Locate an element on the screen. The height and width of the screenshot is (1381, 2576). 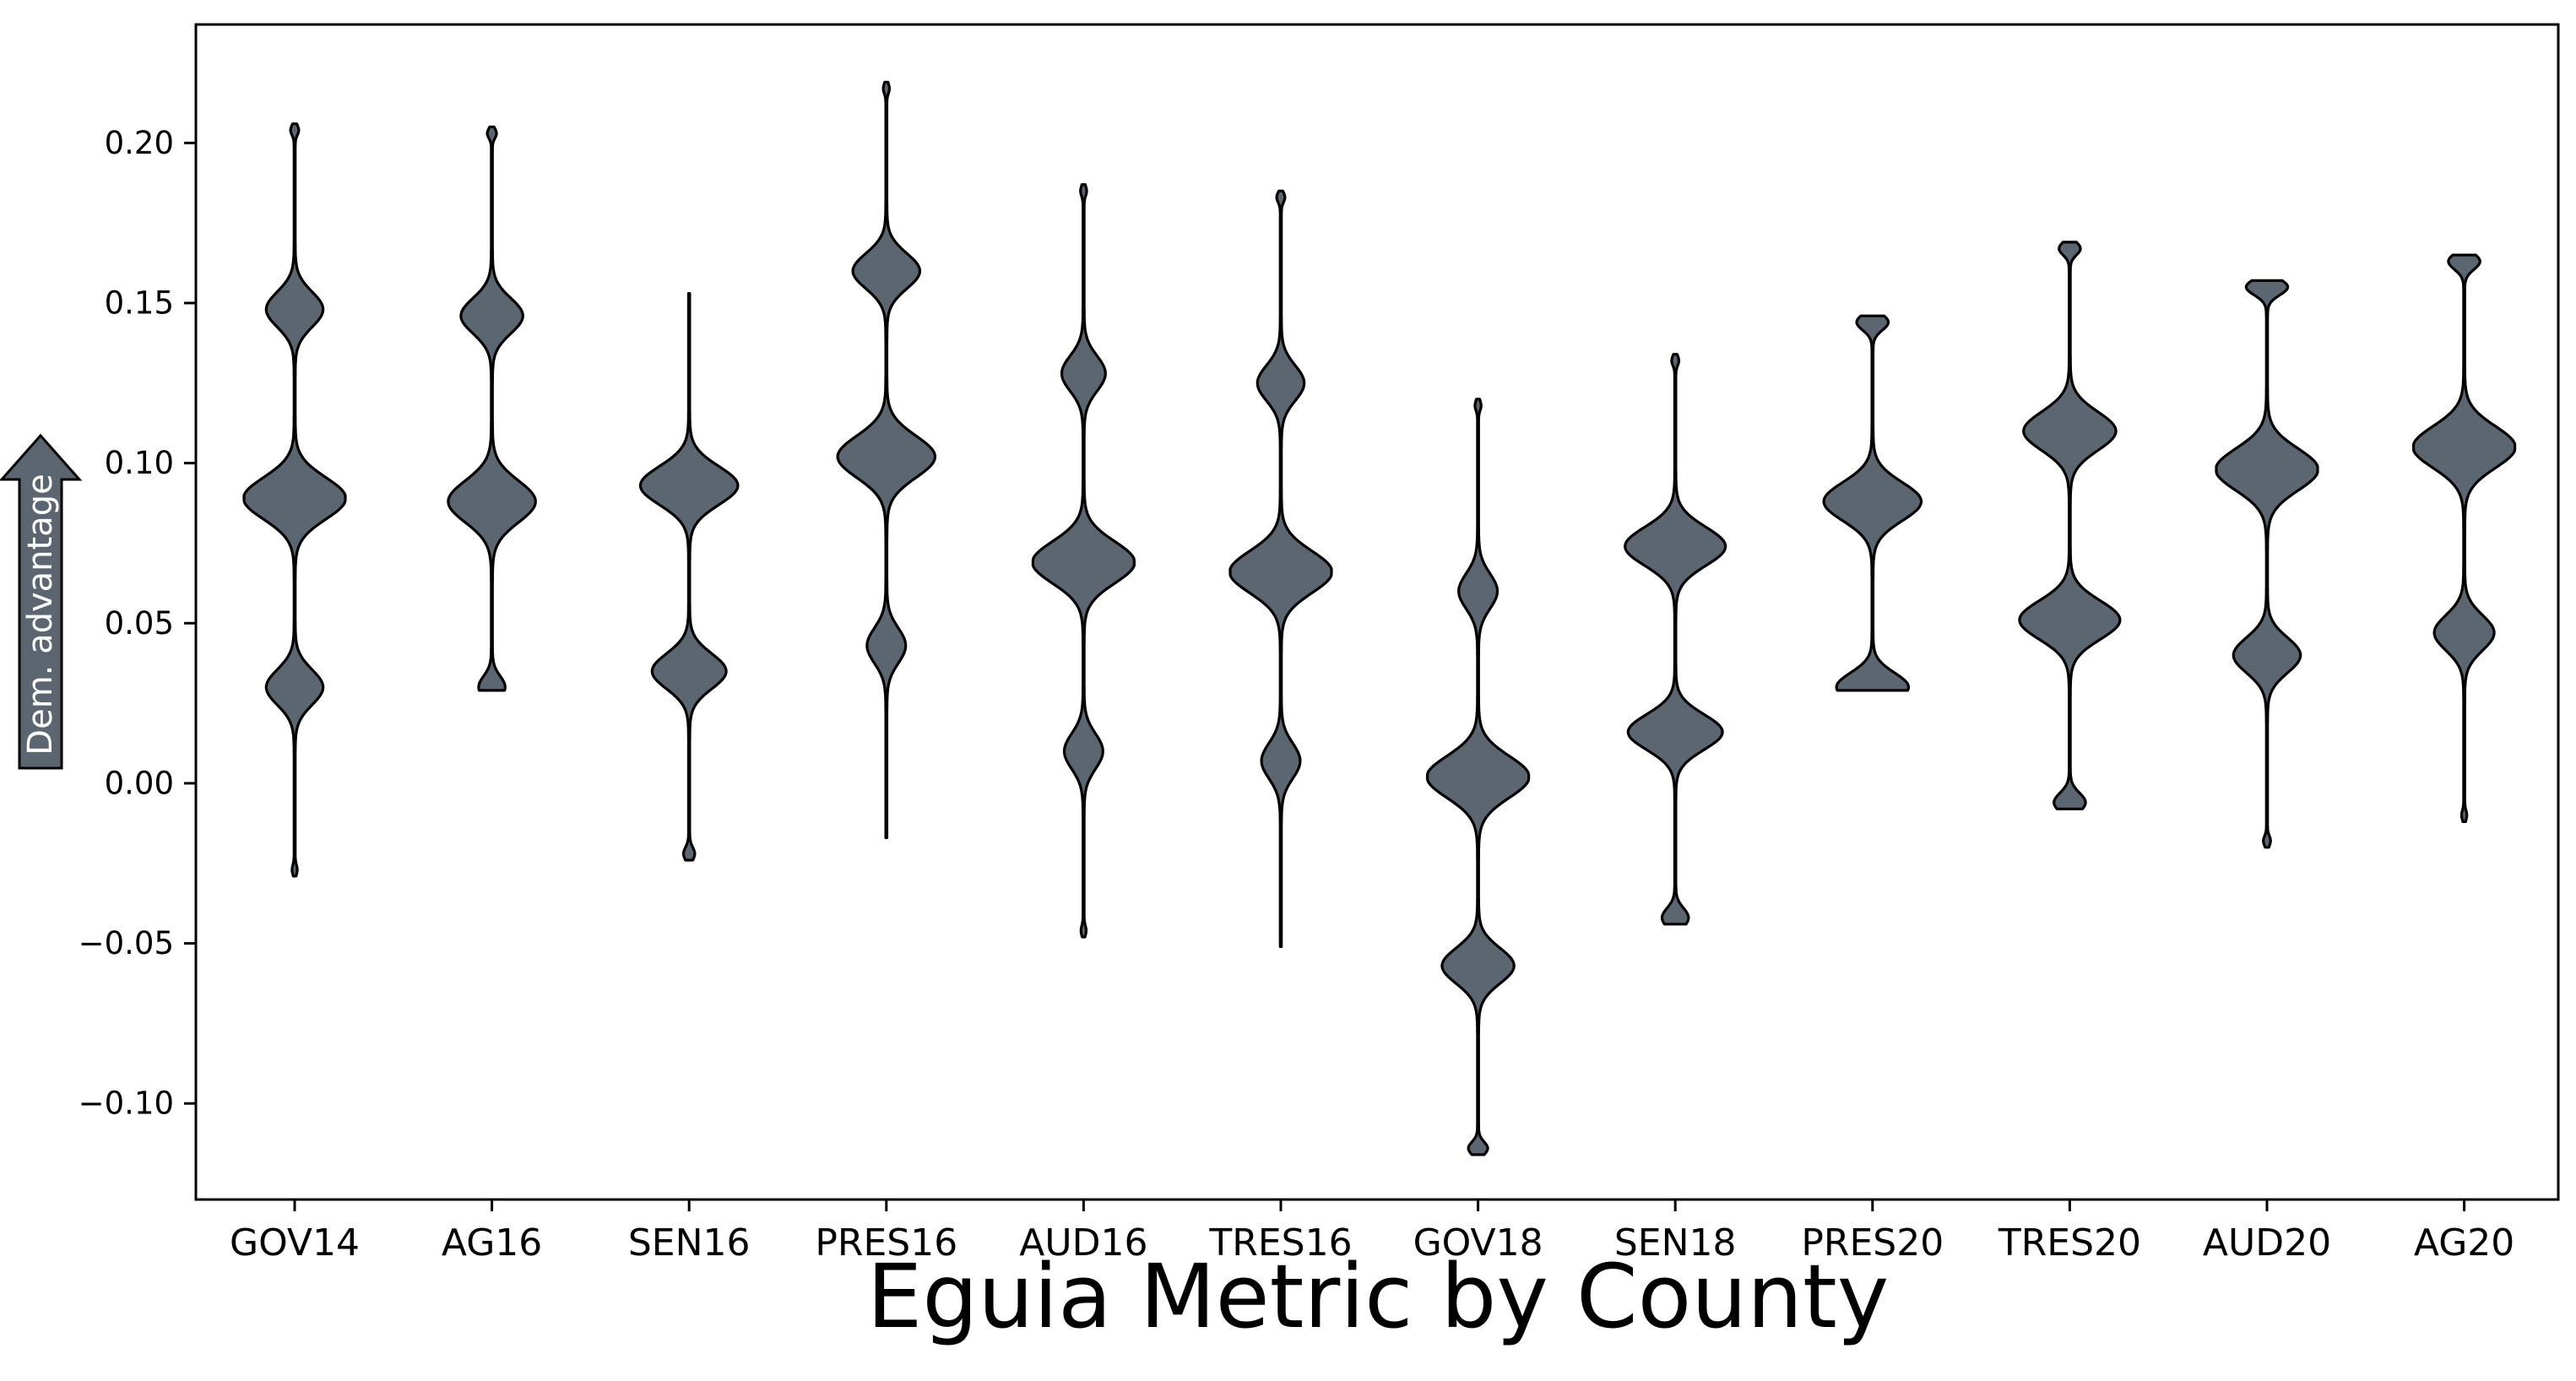
y-axis: 0.20 0.15 0.10 0.05 0.00 −0.05 −0.10 is located at coordinates (137, 623).